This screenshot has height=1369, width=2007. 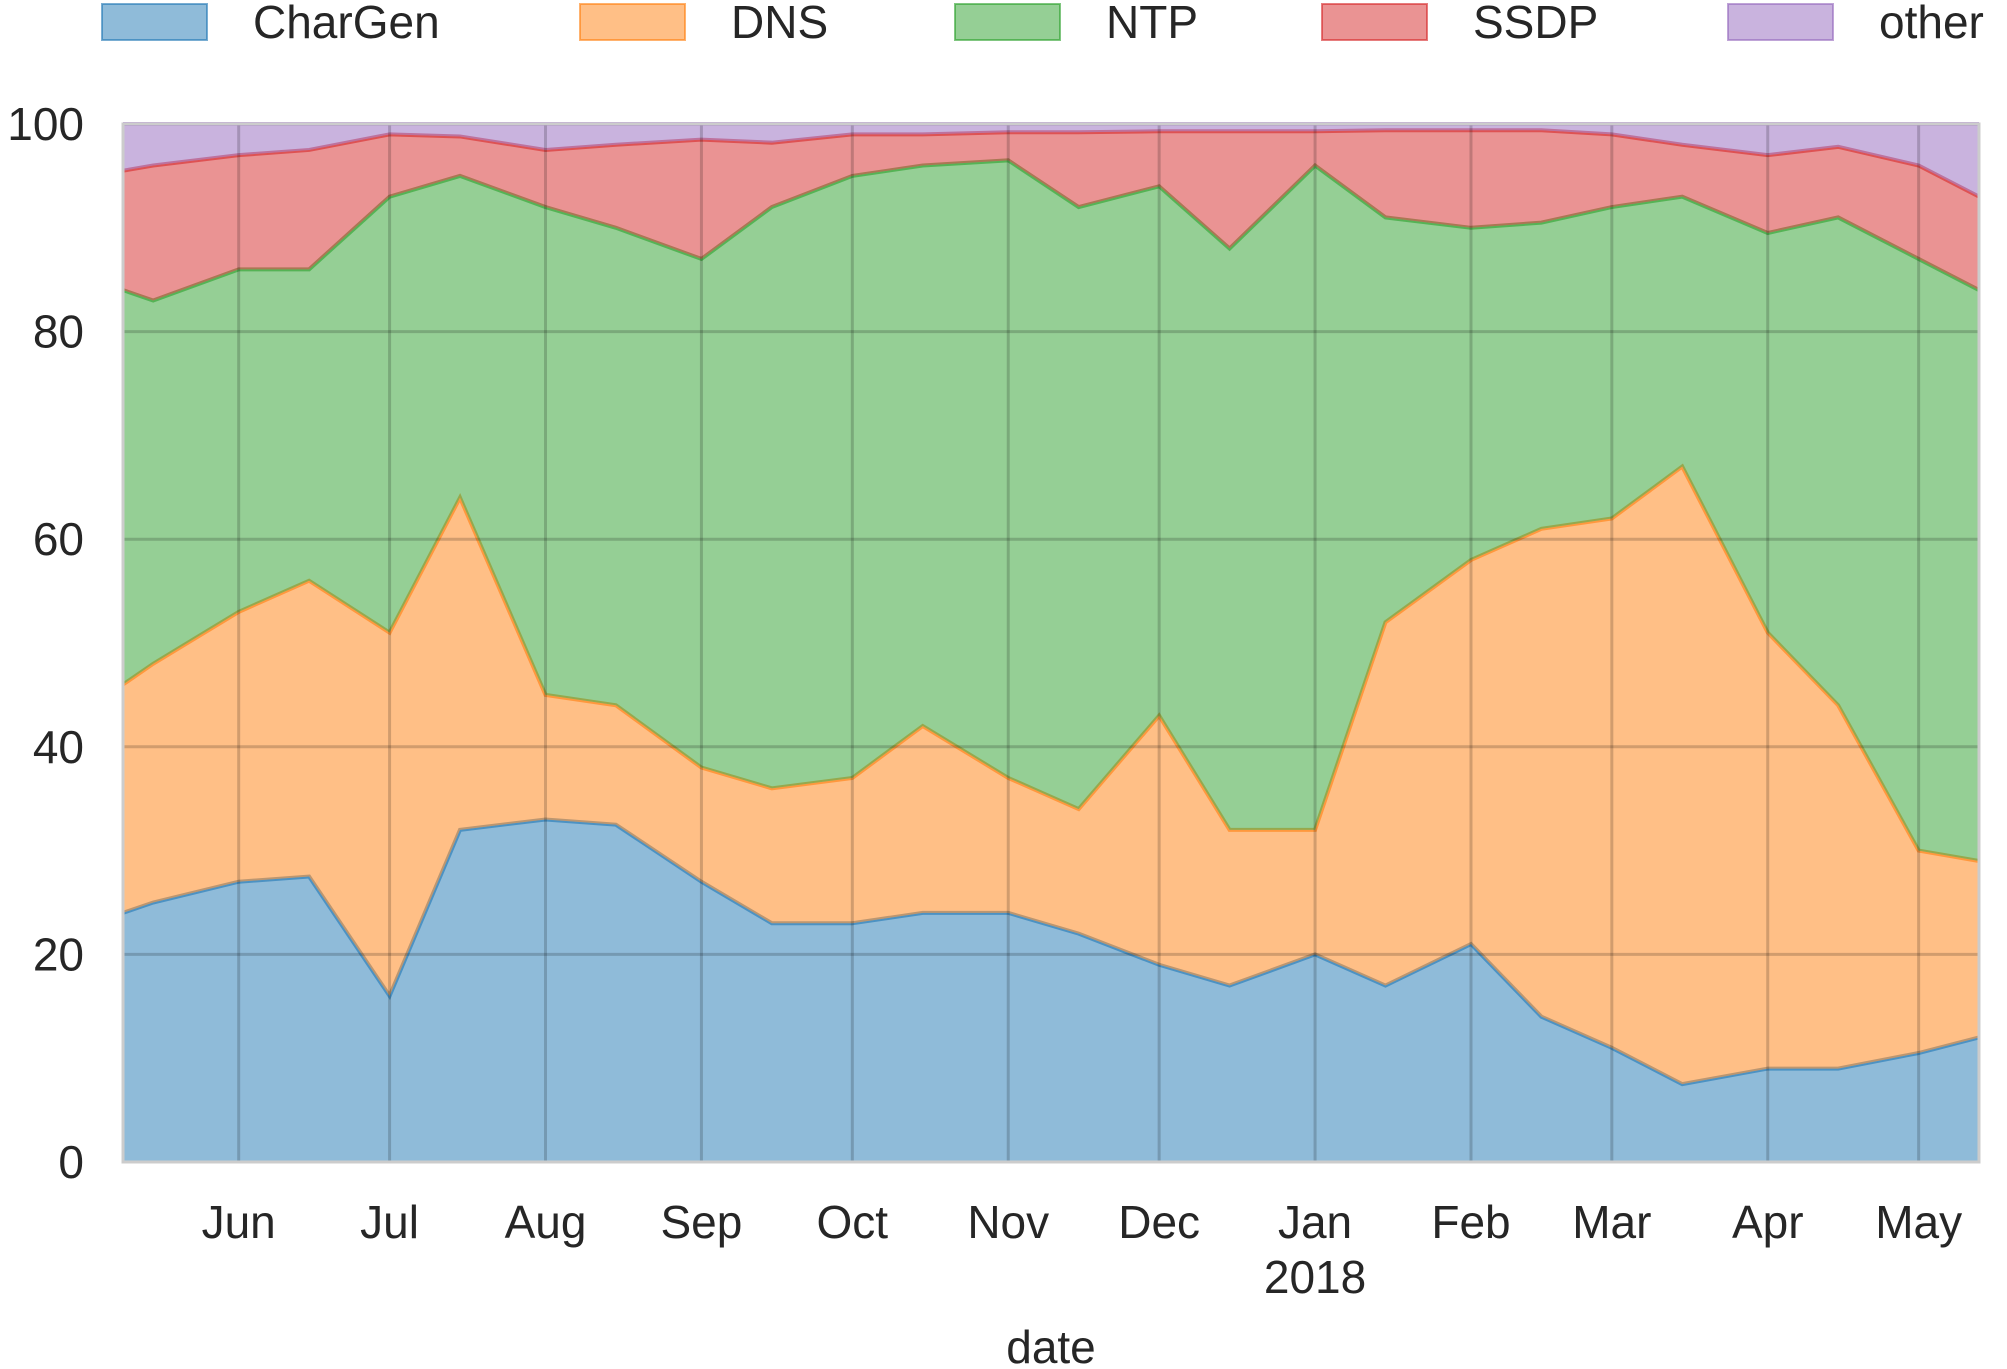 What do you see at coordinates (546, 1222) in the screenshot?
I see `x-tick-label: Aug` at bounding box center [546, 1222].